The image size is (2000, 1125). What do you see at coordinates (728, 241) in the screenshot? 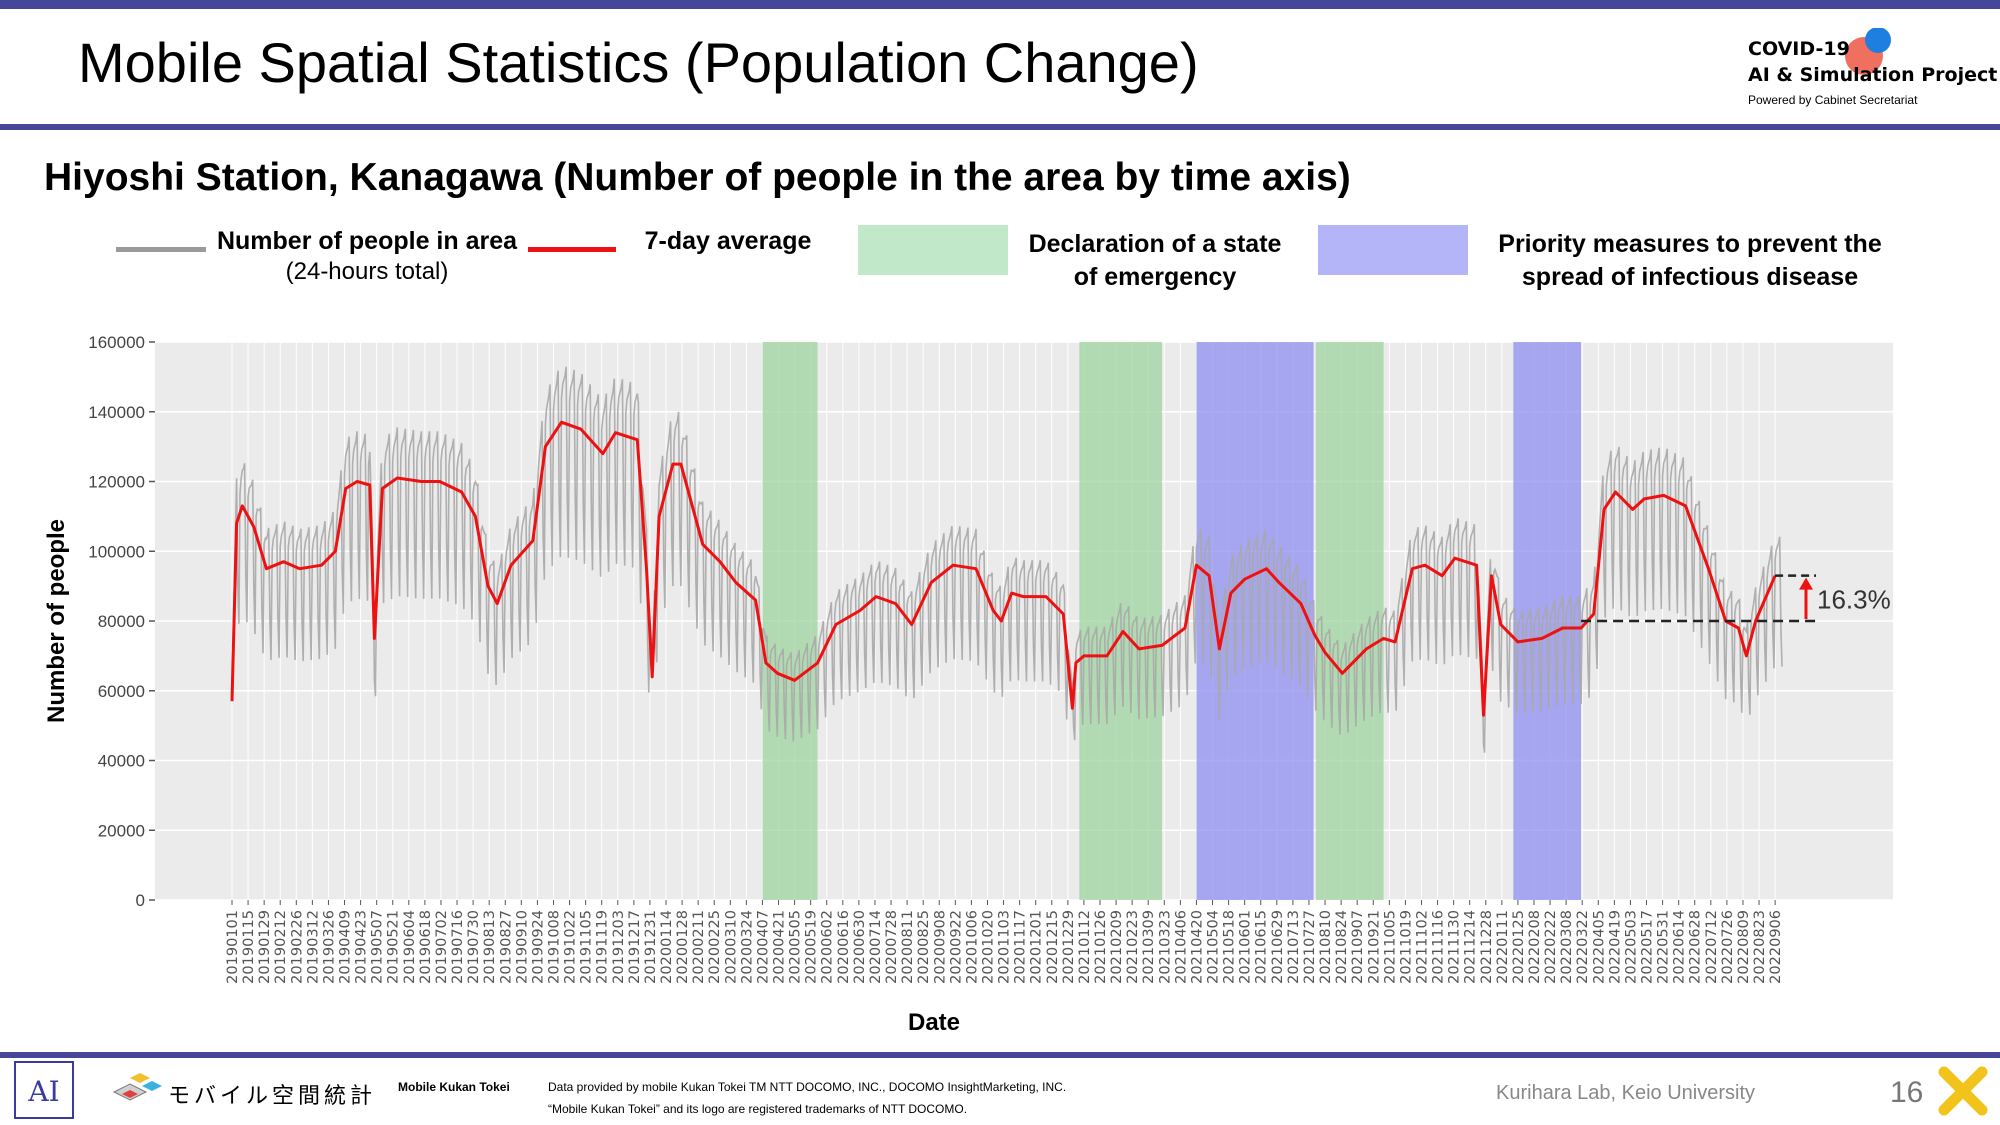
I see `legend-label-average: 7-day average` at bounding box center [728, 241].